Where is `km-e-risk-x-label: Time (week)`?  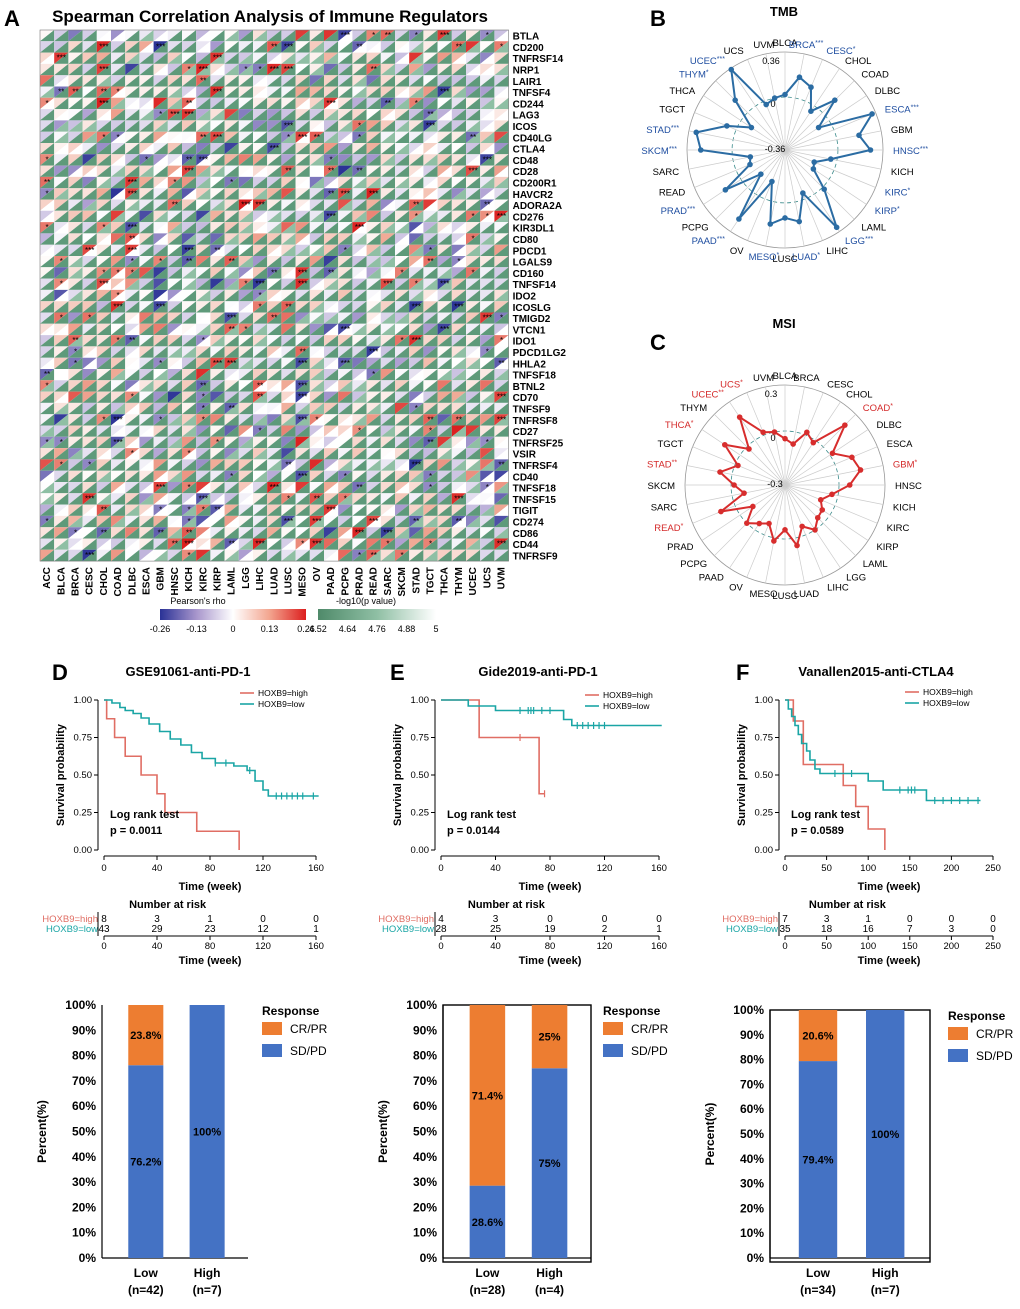
km-e-risk-x-label: Time (week) is located at coordinates (550, 961).